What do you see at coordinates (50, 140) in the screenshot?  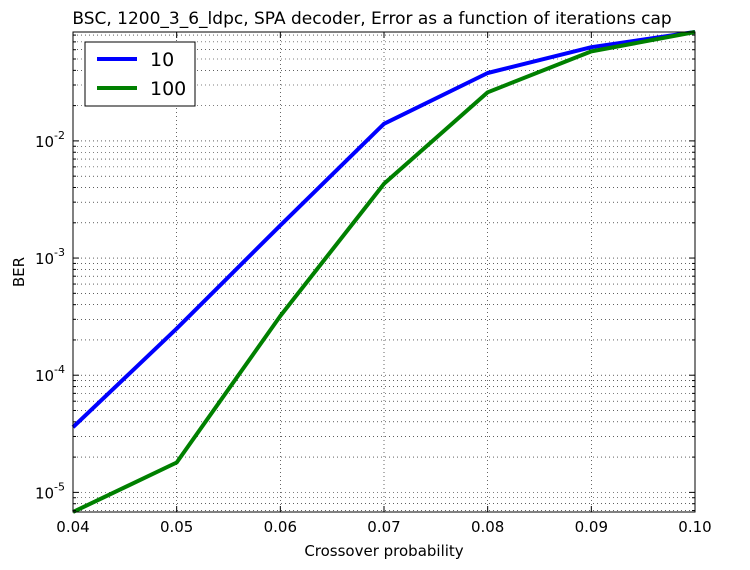 I see `y-tick-label: 10⁻²` at bounding box center [50, 140].